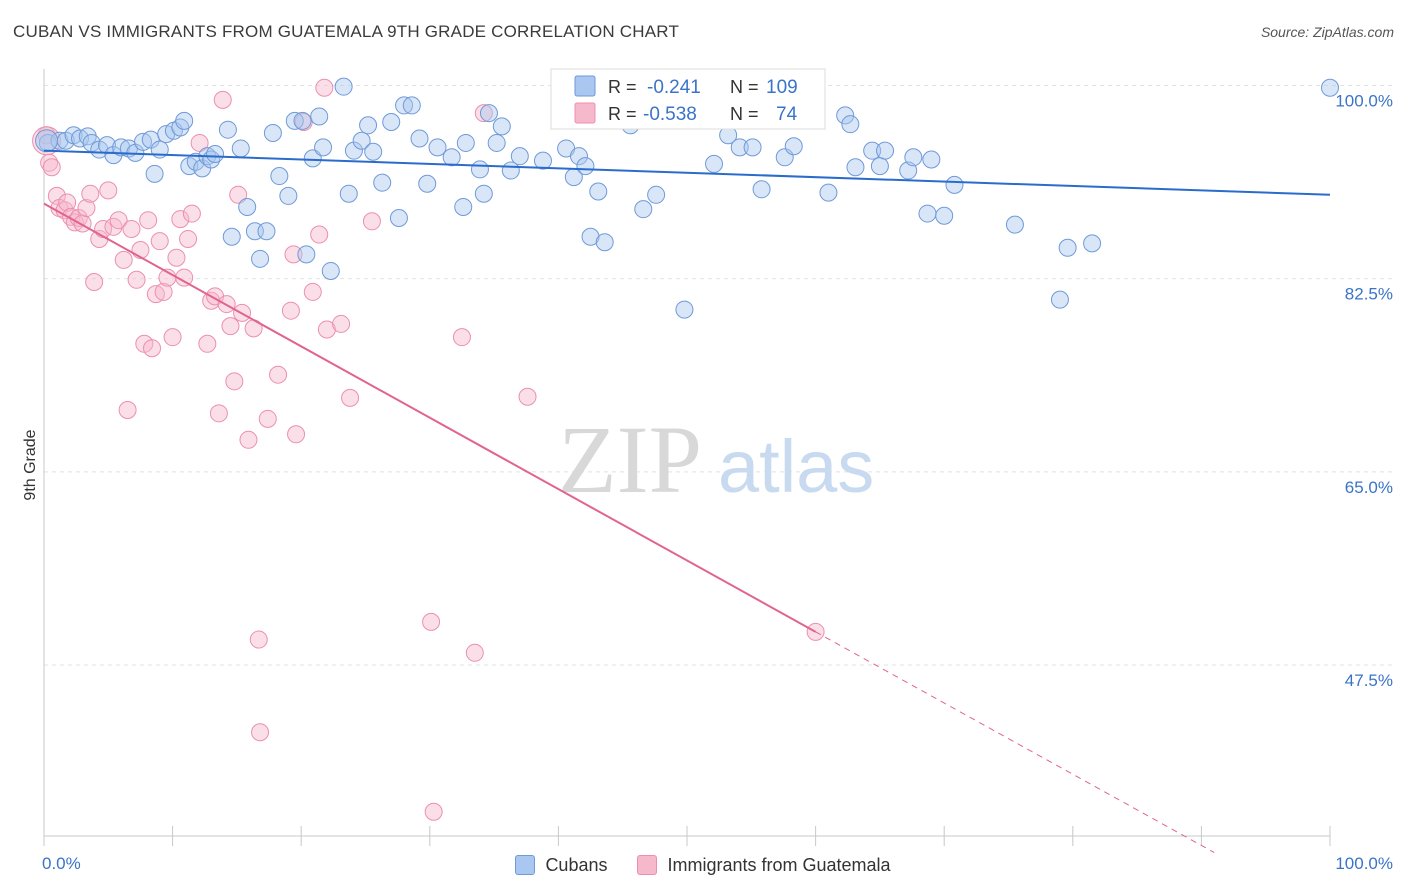 The image size is (1406, 892). I want to click on watermark-atlas: atlas, so click(796, 466).